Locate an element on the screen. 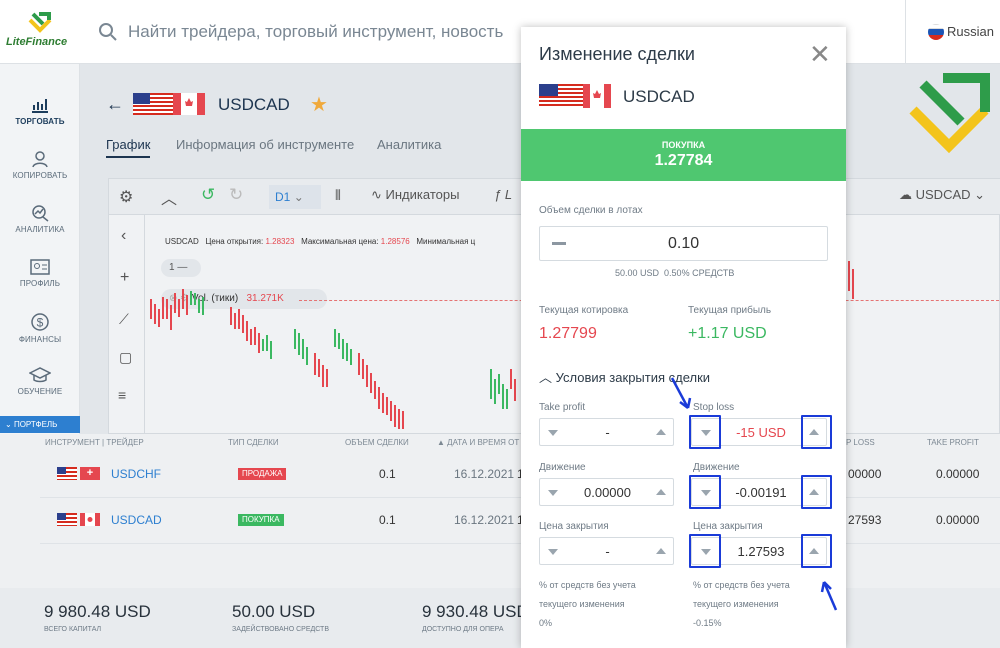 This screenshot has width=1000, height=648. sl-movement-label: Движение is located at coordinates (716, 467).